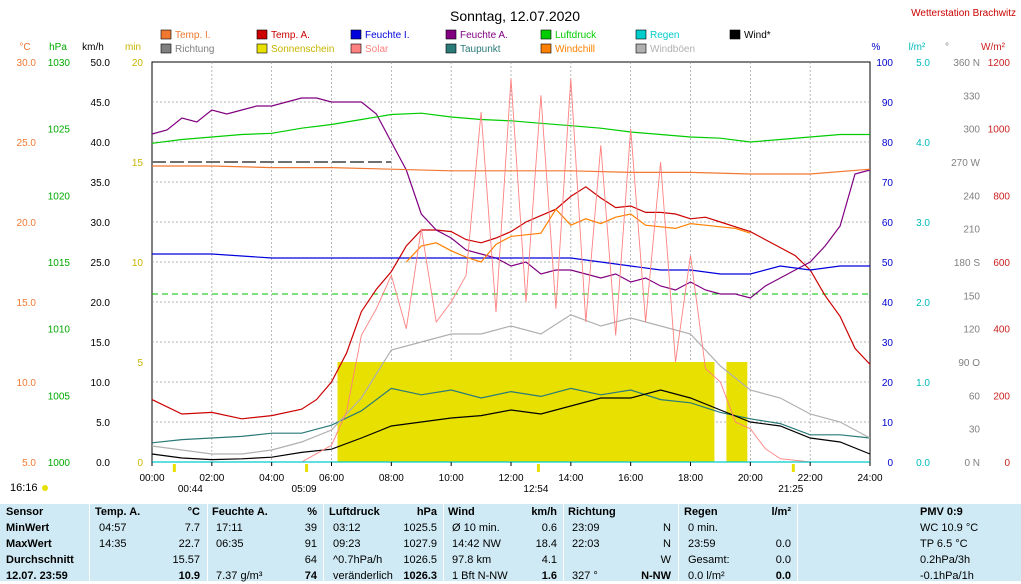  What do you see at coordinates (672, 49) in the screenshot?
I see `legend-label: Windböen` at bounding box center [672, 49].